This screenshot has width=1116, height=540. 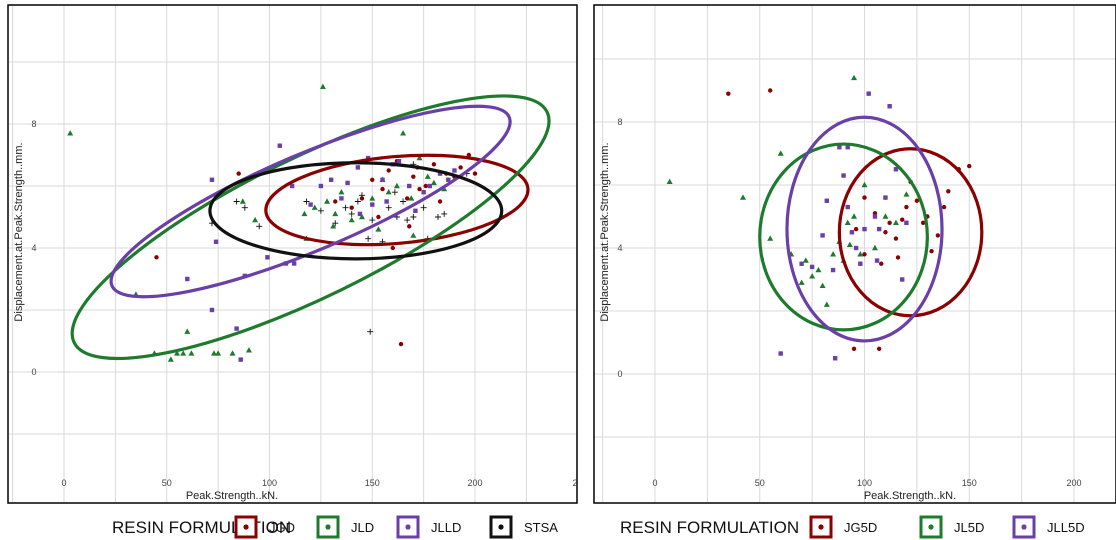 What do you see at coordinates (33, 372) in the screenshot?
I see `y-tick-label: 0` at bounding box center [33, 372].